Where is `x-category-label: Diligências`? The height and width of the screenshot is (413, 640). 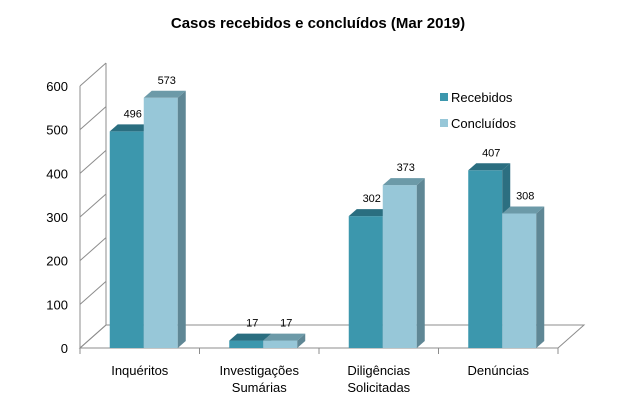 x-category-label: Diligências is located at coordinates (378, 370).